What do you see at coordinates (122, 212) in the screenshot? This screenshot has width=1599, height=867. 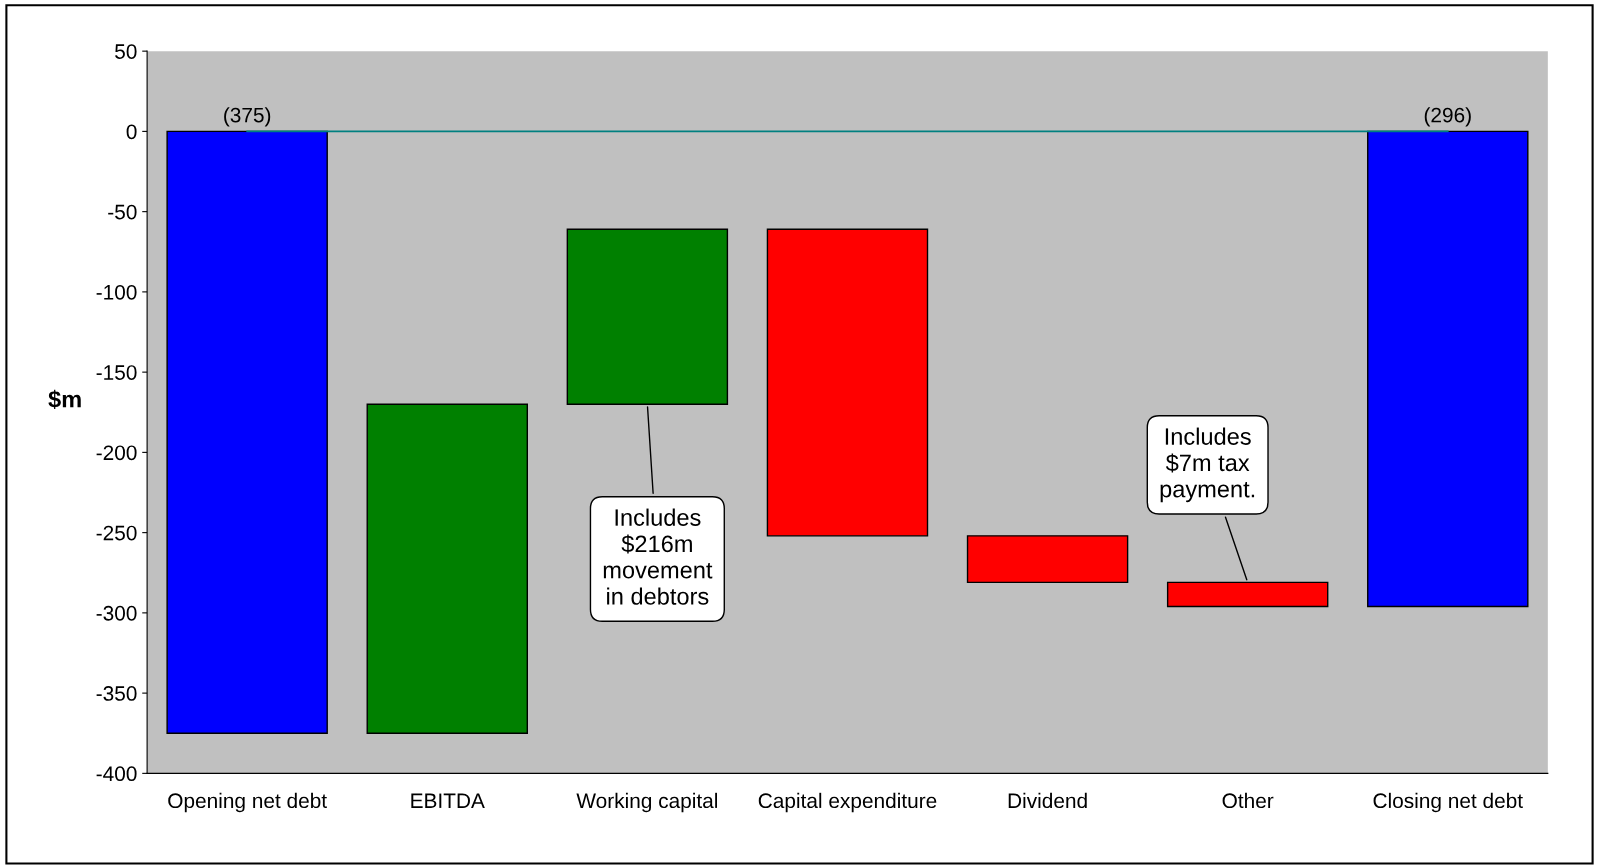 I see `y-tick-label: -50` at bounding box center [122, 212].